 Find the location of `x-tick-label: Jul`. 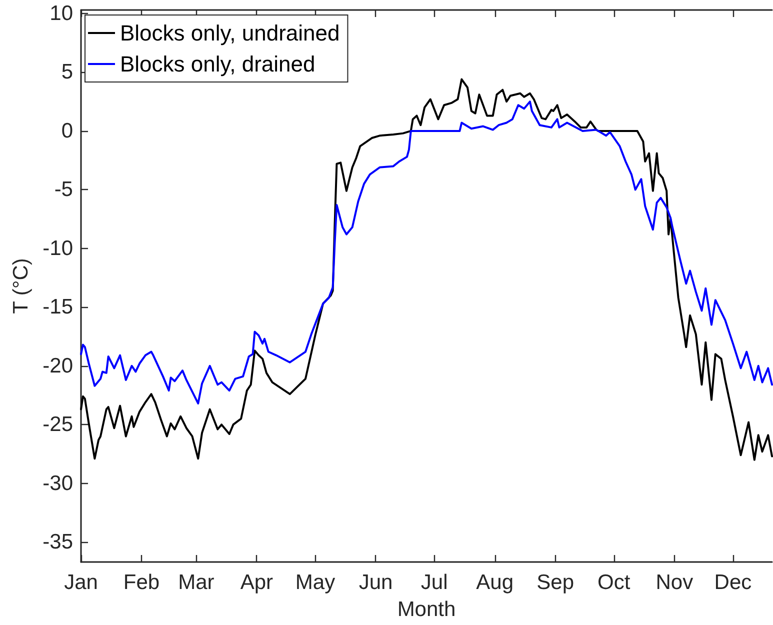

x-tick-label: Jul is located at coordinates (434, 582).